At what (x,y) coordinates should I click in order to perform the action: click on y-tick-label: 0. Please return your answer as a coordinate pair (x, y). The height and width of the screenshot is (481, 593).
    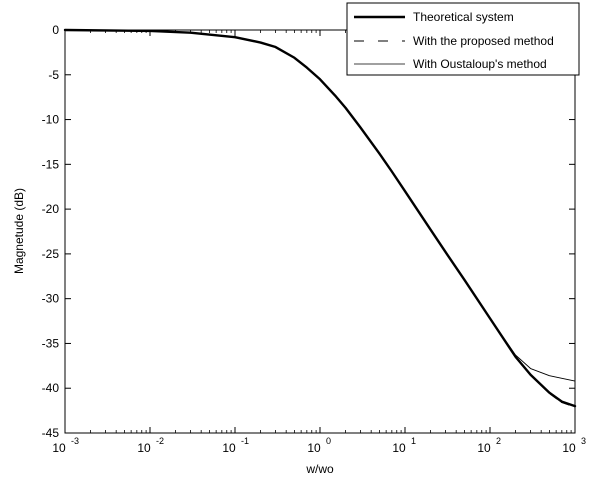
    Looking at the image, I should click on (55, 30).